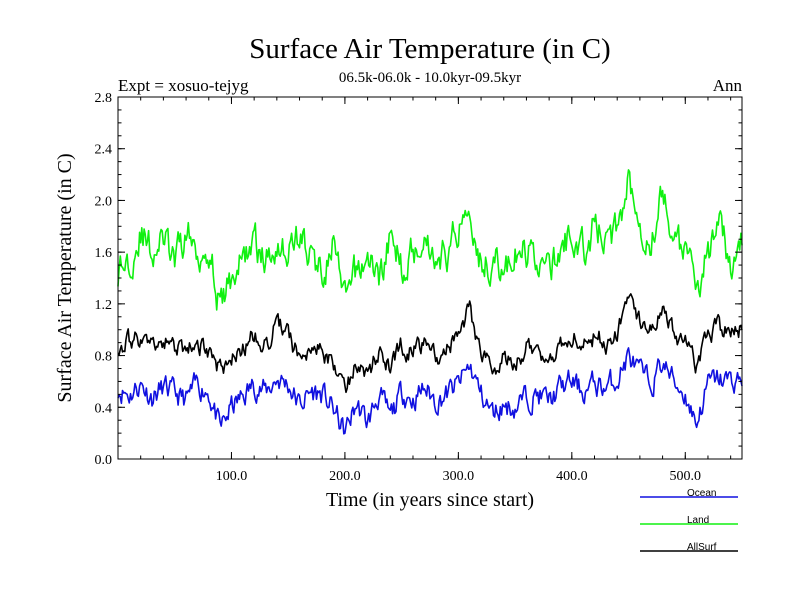 The height and width of the screenshot is (600, 800). I want to click on series-line-allsurf, so click(430, 343).